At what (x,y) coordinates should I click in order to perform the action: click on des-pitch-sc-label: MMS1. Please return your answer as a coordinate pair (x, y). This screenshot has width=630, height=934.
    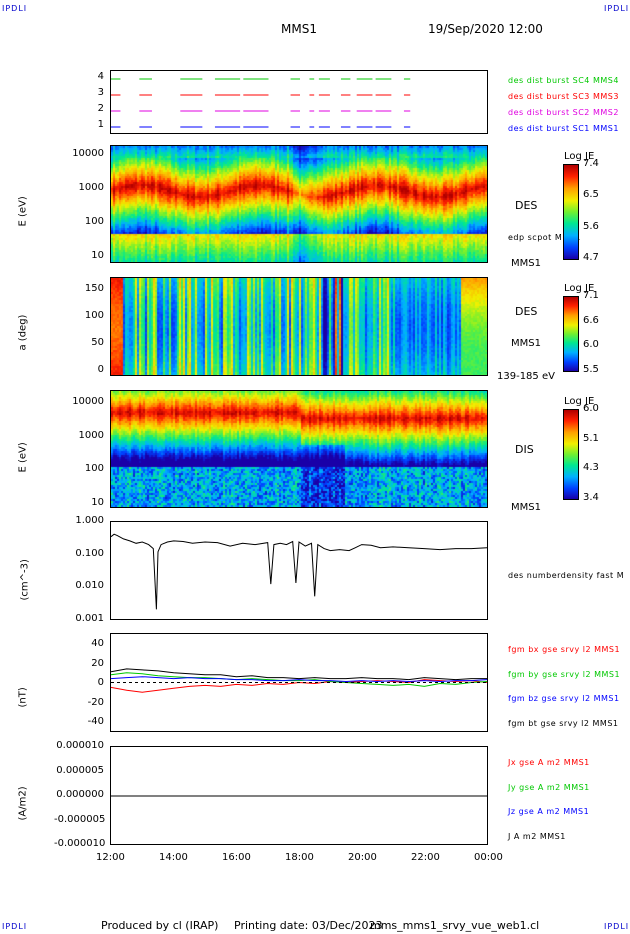
    Looking at the image, I should click on (526, 343).